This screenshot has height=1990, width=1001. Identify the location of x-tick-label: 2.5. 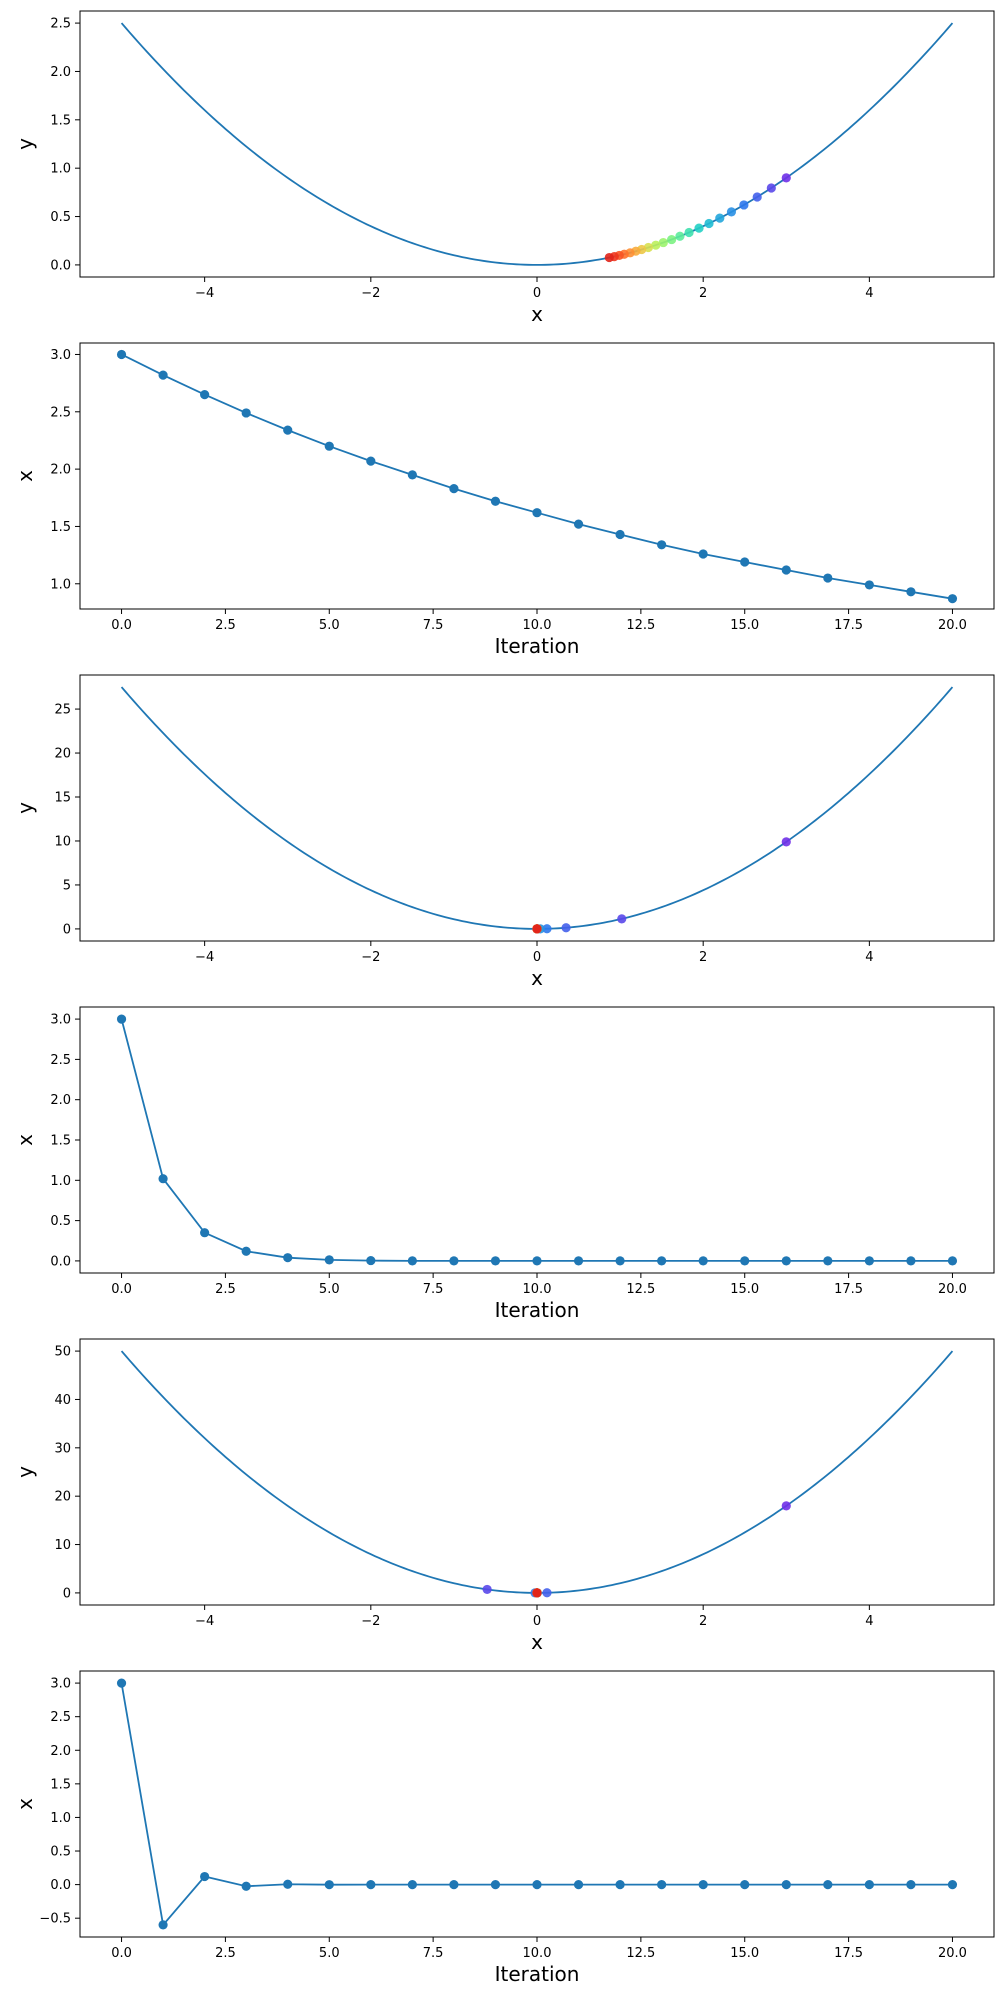
(225, 1289).